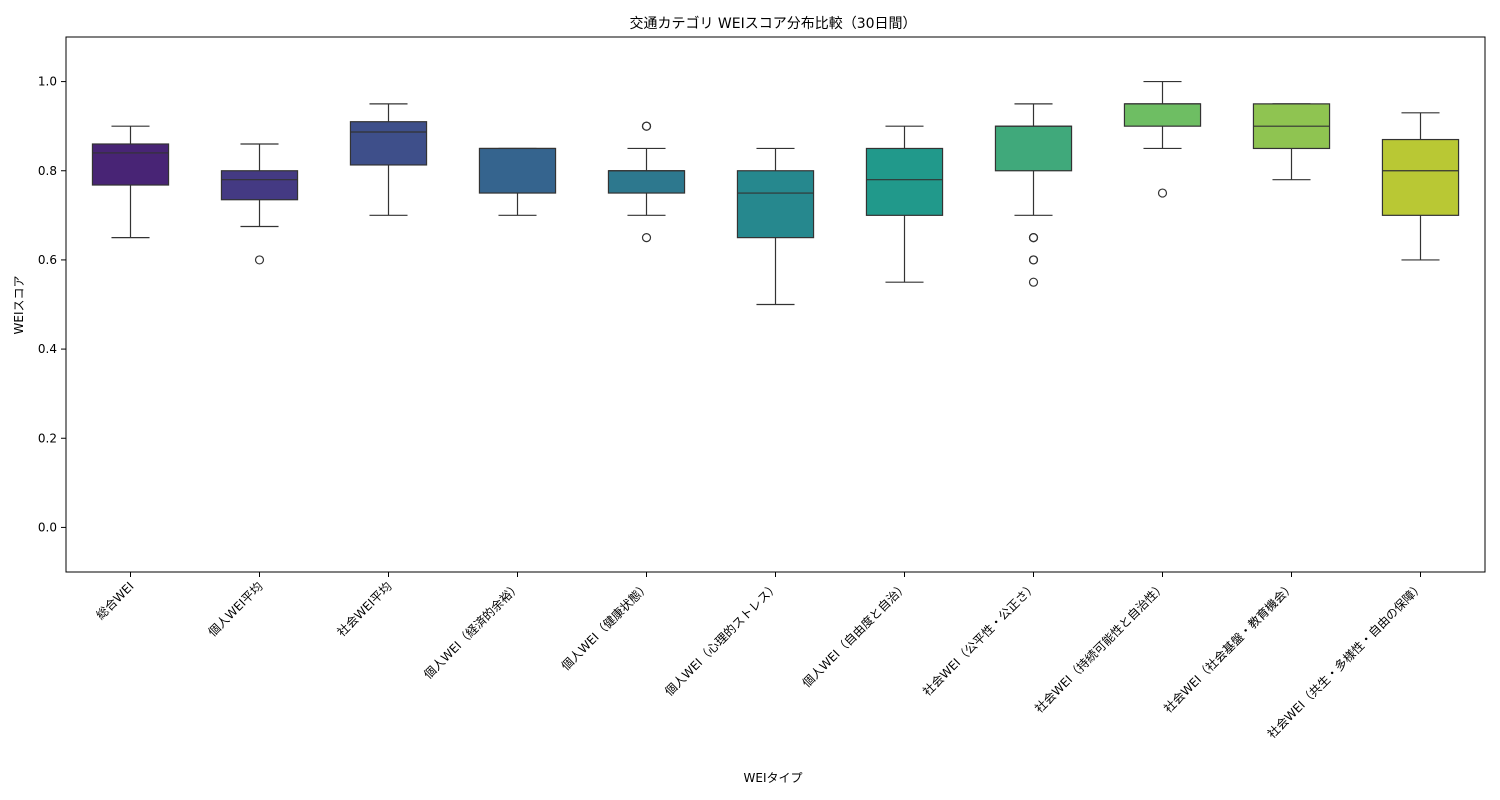 The image size is (1500, 800). I want to click on x-tick-label: 個人WEI（自由度と自治）, so click(855, 635).